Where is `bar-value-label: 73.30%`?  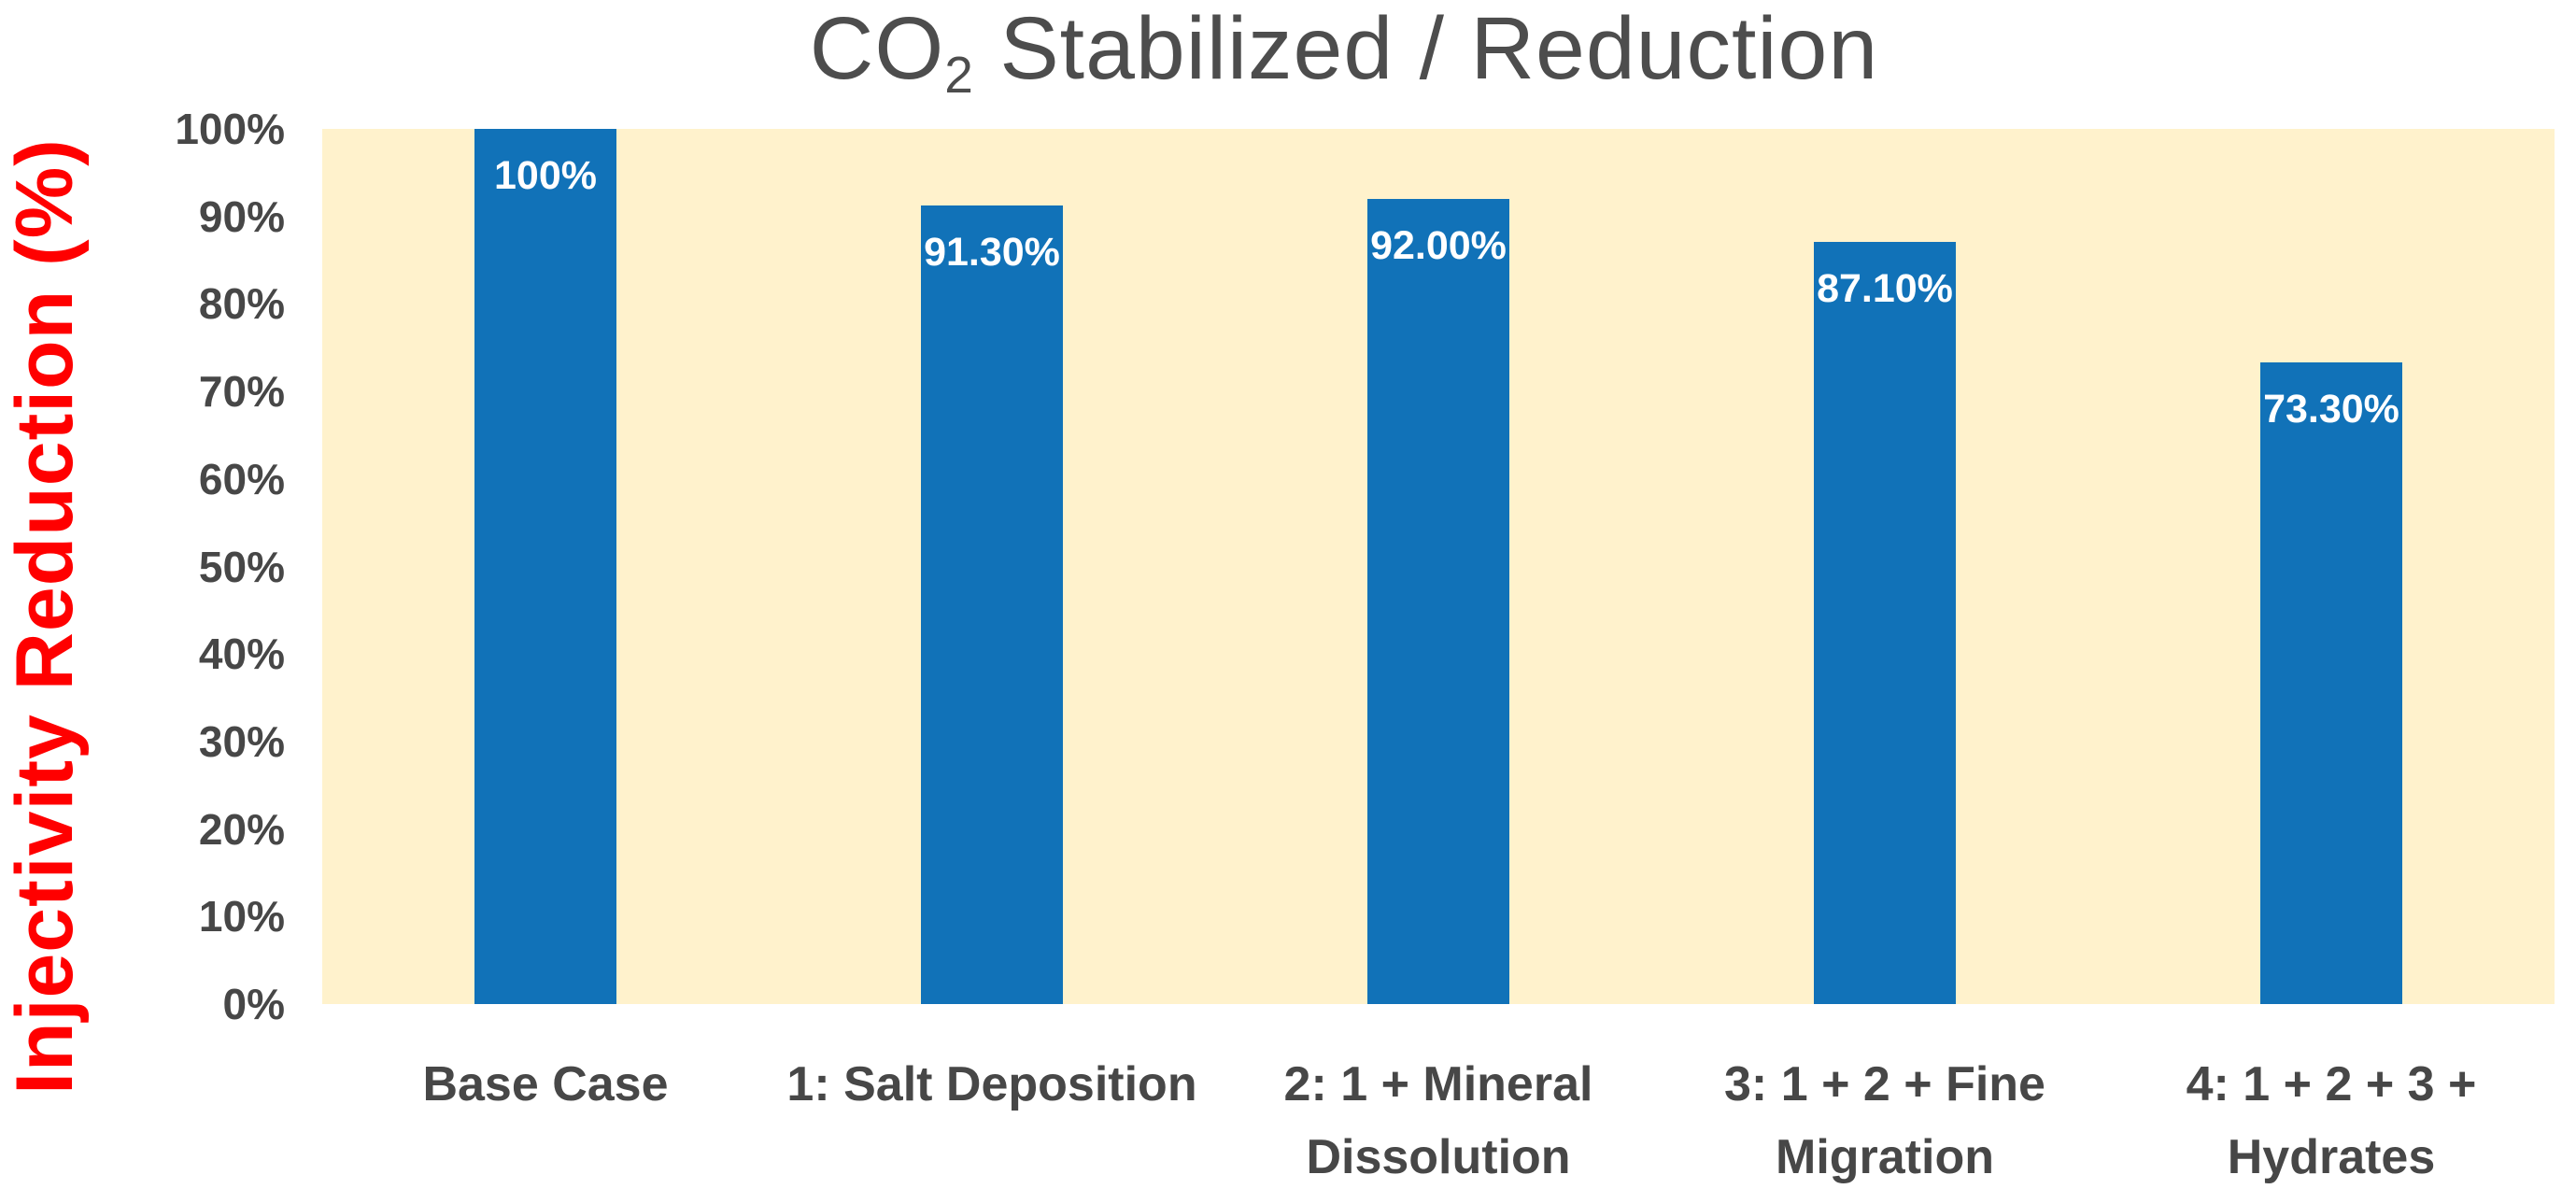 bar-value-label: 73.30% is located at coordinates (2331, 409).